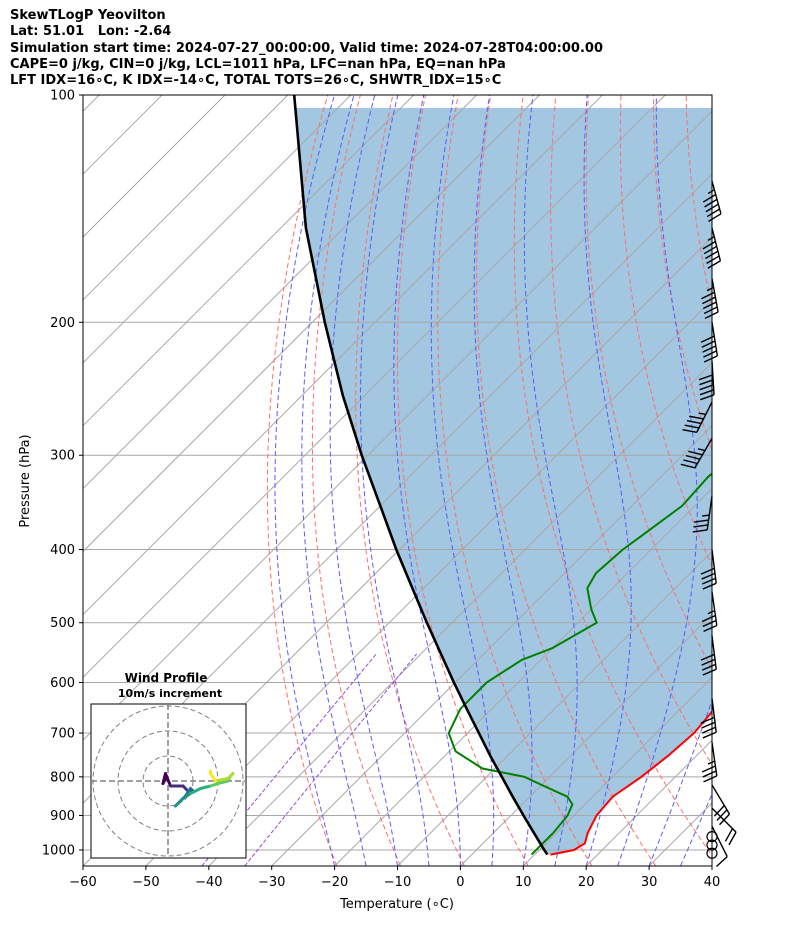 This screenshot has height=937, width=794. I want to click on hodograph: Wind Profile 10m/s increment, so click(168, 765).